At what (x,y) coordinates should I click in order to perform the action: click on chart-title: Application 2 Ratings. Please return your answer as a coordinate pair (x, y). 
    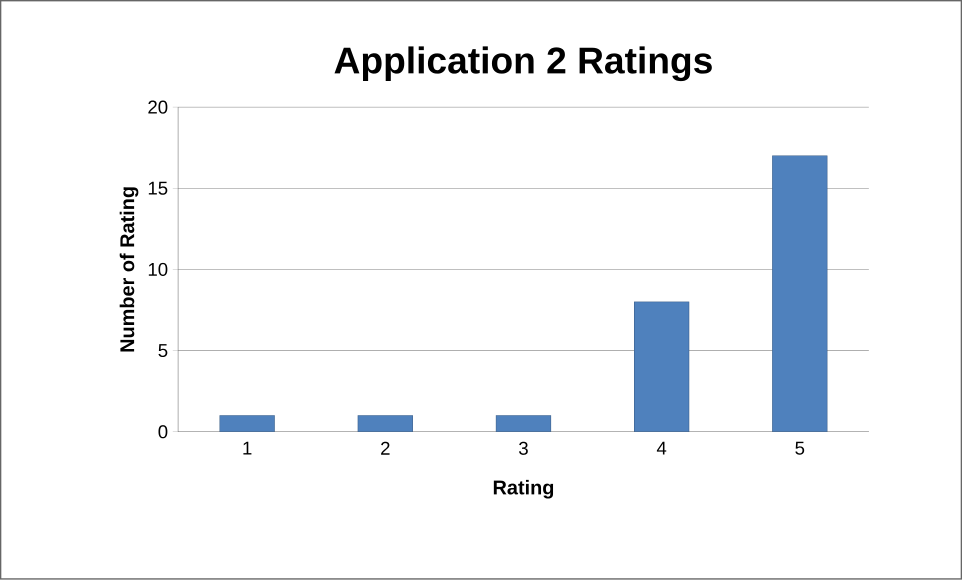
    Looking at the image, I should click on (523, 64).